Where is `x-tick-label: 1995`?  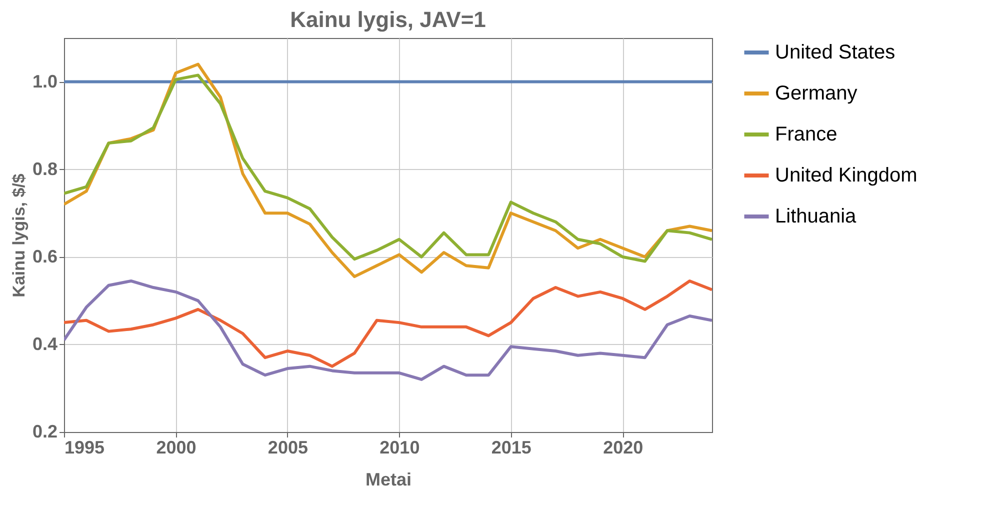
x-tick-label: 1995 is located at coordinates (84, 448).